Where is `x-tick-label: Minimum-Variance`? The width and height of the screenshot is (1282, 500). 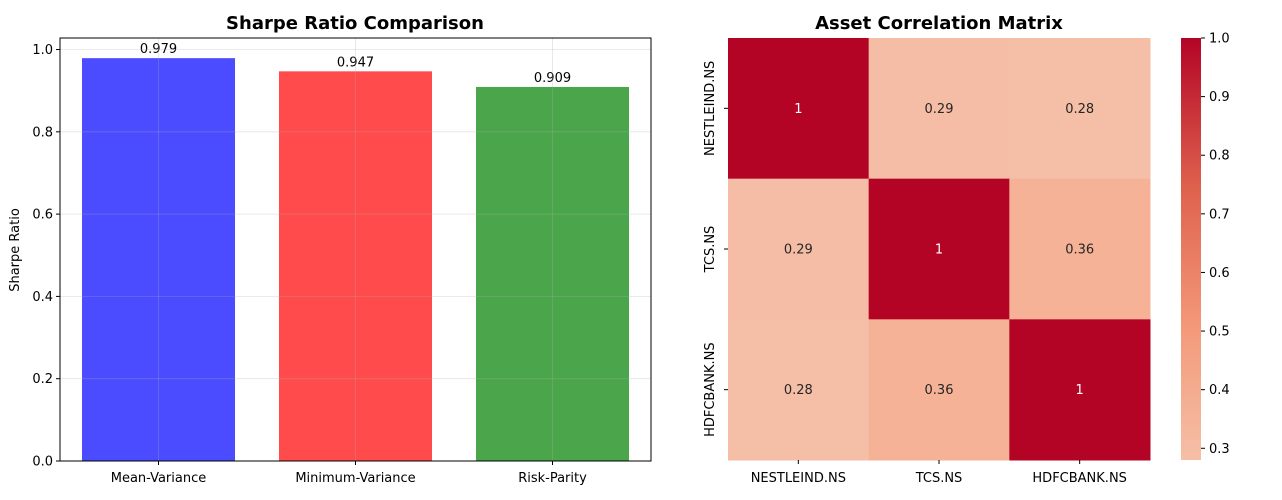
x-tick-label: Minimum-Variance is located at coordinates (355, 478).